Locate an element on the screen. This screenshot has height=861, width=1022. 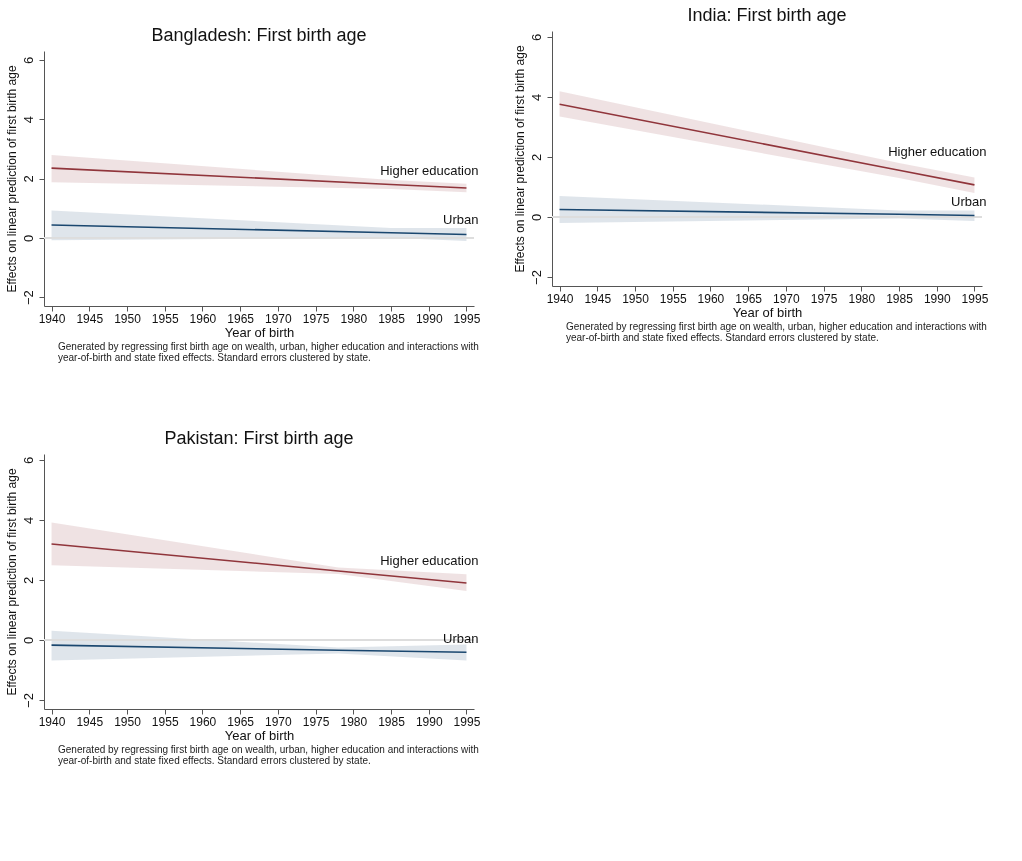
chart-title: Pakistan: First birth age is located at coordinates (259, 438).